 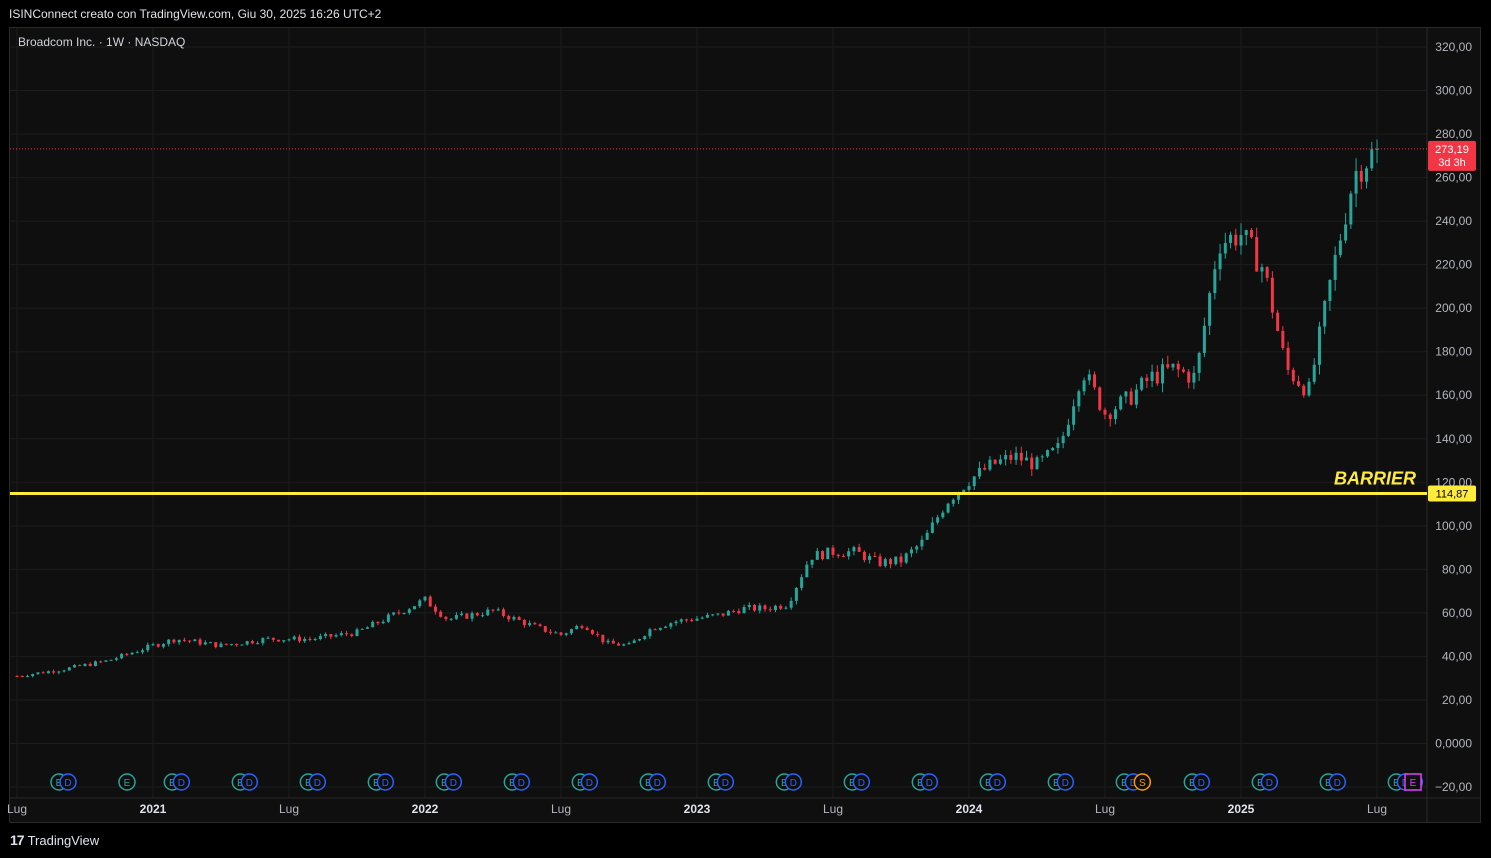 I want to click on svg-text: E, so click(x=988, y=783).